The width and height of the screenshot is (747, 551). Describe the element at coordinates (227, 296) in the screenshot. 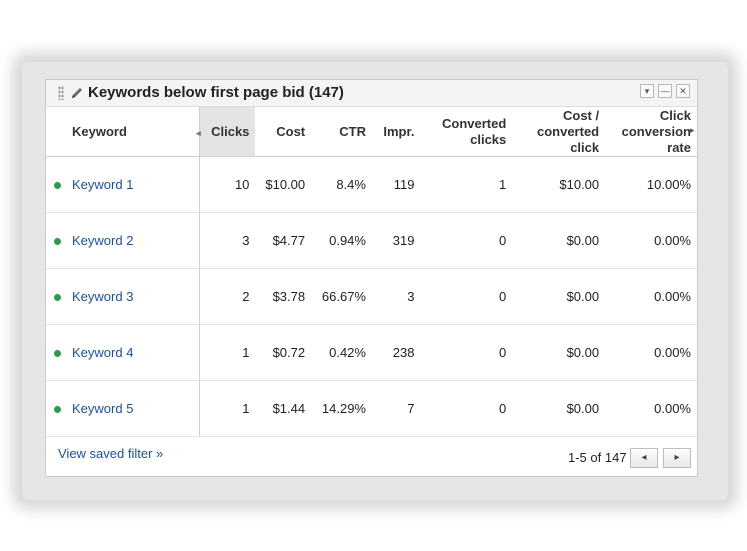

I see `clicks-cell: 2` at that location.